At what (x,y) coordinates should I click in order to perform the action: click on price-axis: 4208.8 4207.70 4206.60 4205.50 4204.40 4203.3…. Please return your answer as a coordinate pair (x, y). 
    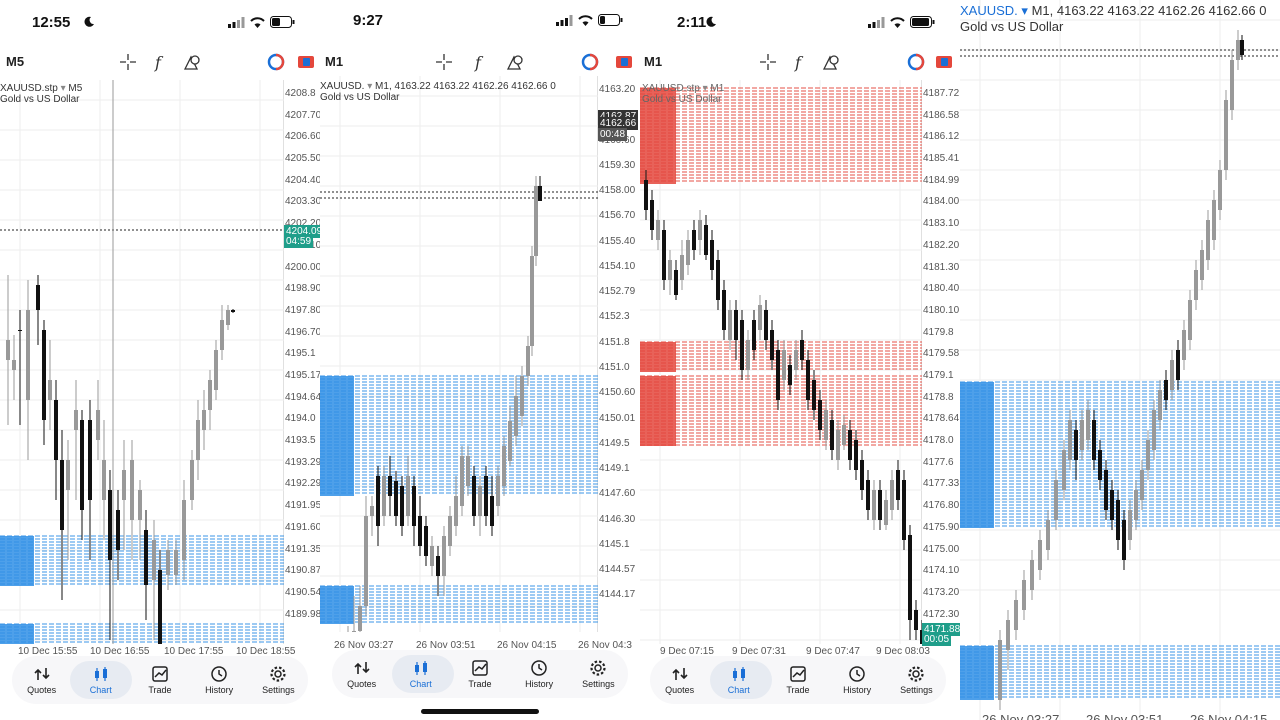
    Looking at the image, I should click on (302, 362).